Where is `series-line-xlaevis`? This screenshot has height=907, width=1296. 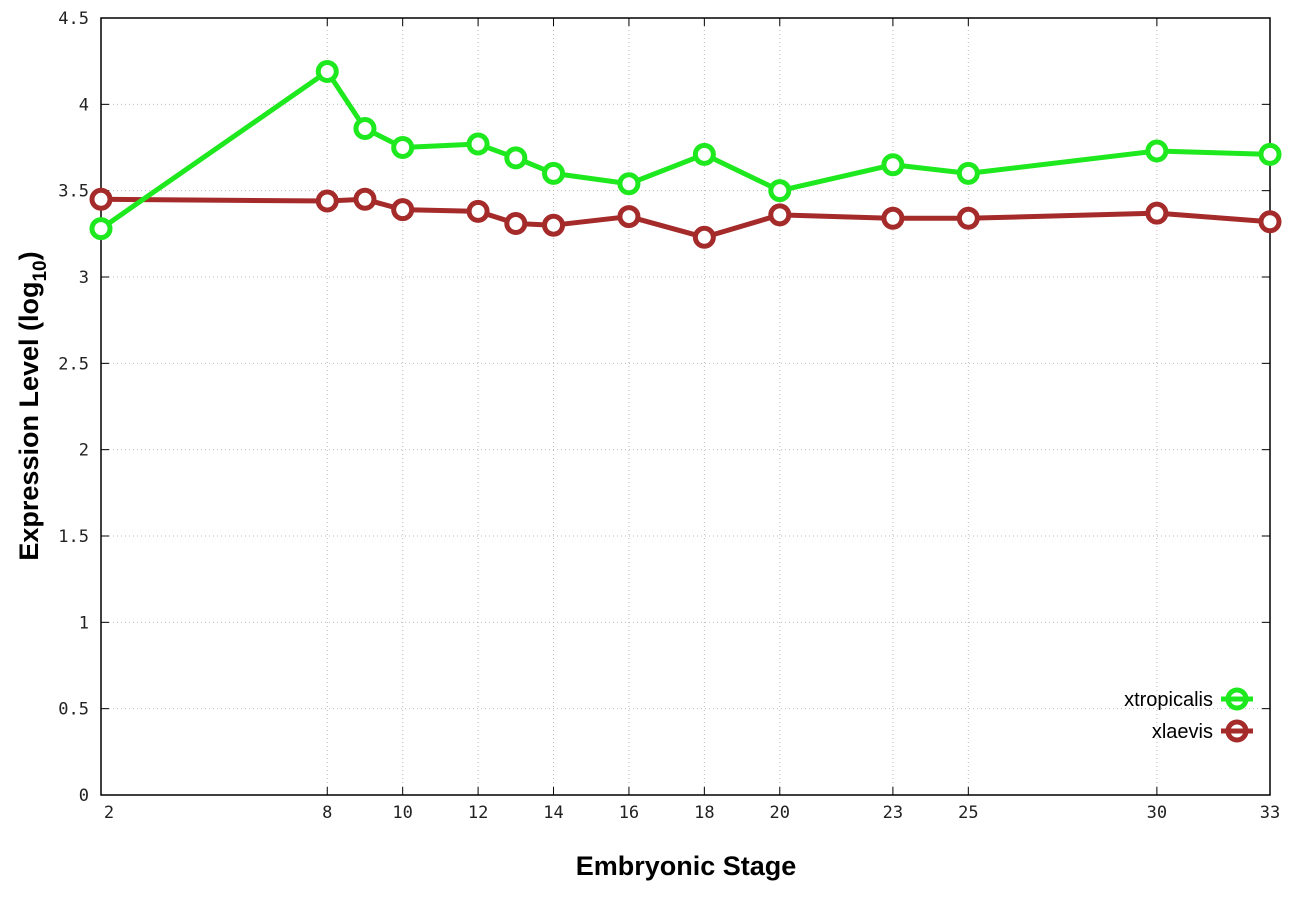
series-line-xlaevis is located at coordinates (685, 218).